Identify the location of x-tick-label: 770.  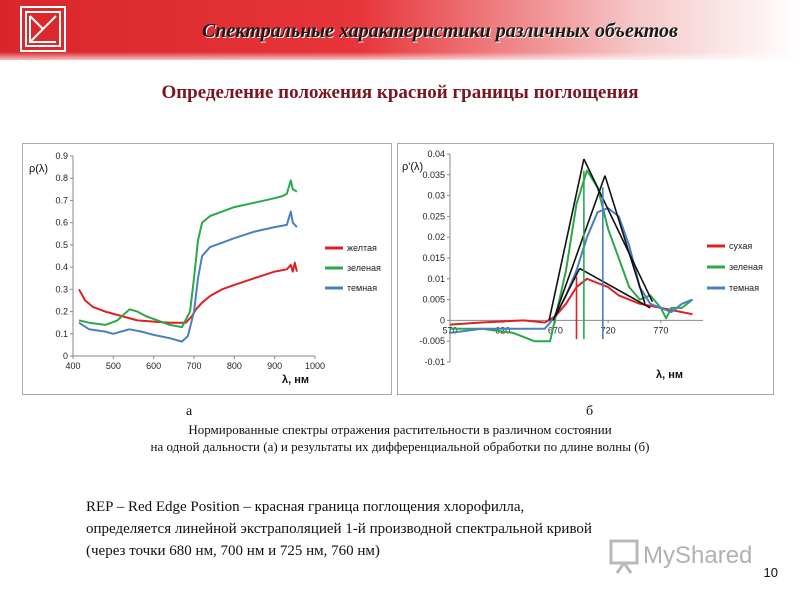
(660, 330).